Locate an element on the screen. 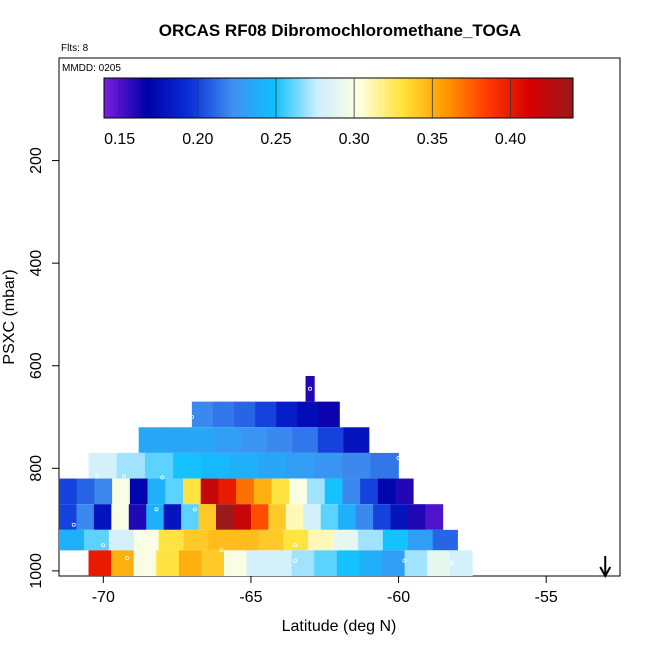  y-axis-label: PSXC (mbar) is located at coordinates (9, 316).